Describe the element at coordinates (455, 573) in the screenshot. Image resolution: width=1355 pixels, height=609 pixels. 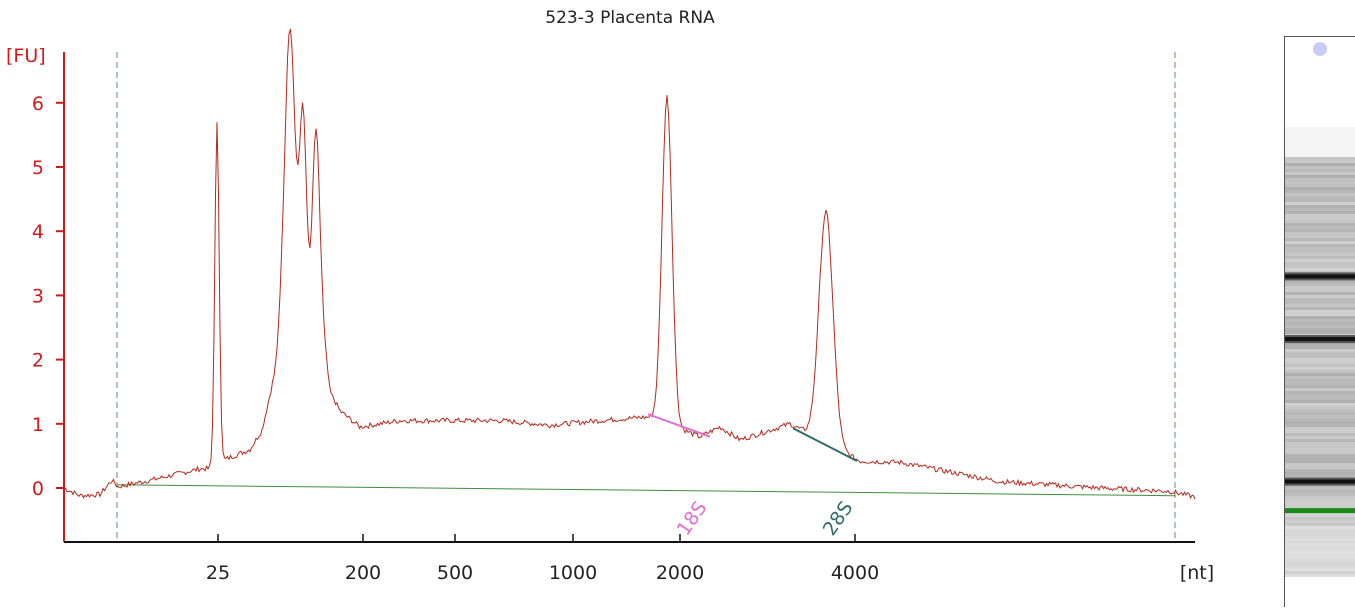
I see `x-tick-label: 500` at that location.